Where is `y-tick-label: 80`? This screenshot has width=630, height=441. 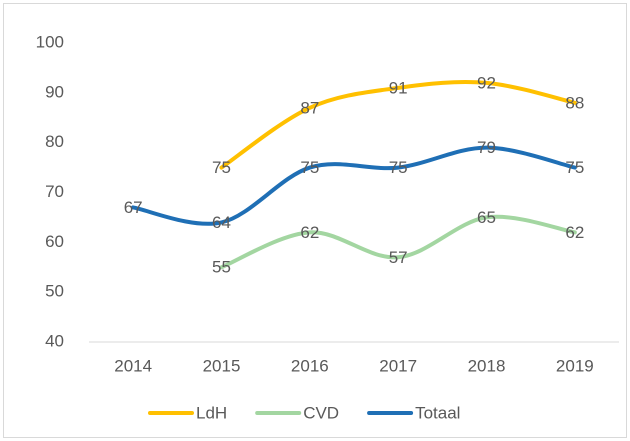
y-tick-label: 80 is located at coordinates (54, 141).